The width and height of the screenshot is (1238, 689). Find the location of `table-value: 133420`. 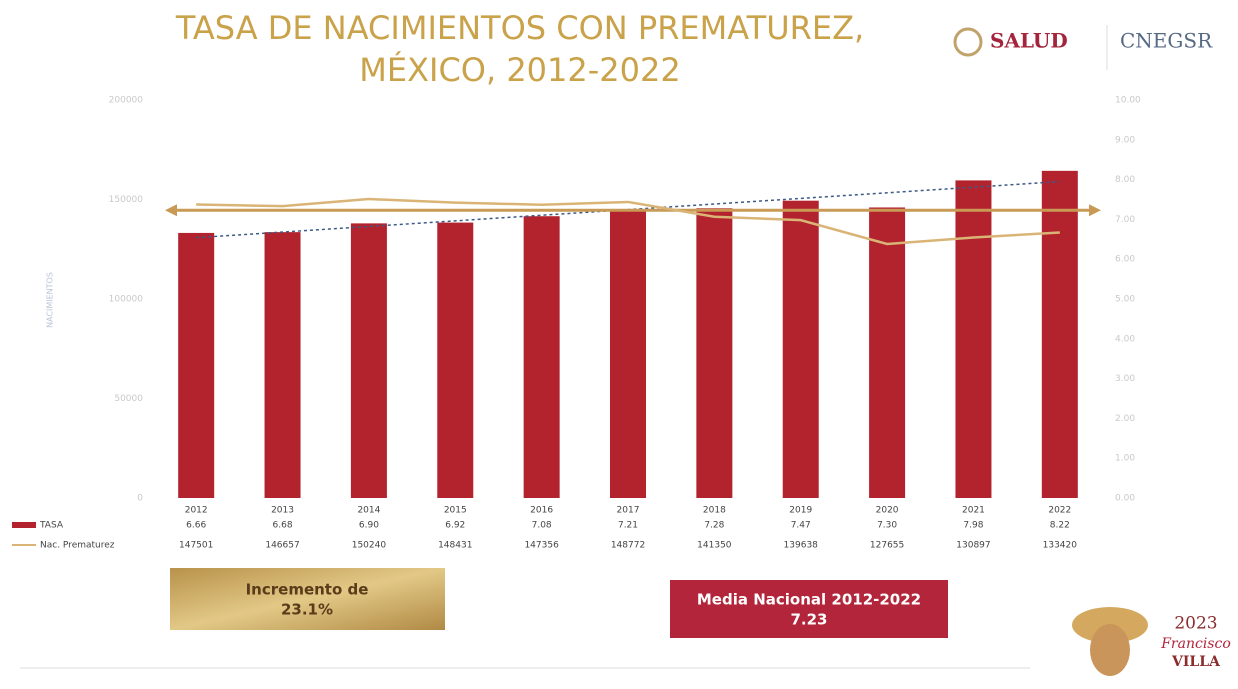

table-value: 133420 is located at coordinates (1060, 546).